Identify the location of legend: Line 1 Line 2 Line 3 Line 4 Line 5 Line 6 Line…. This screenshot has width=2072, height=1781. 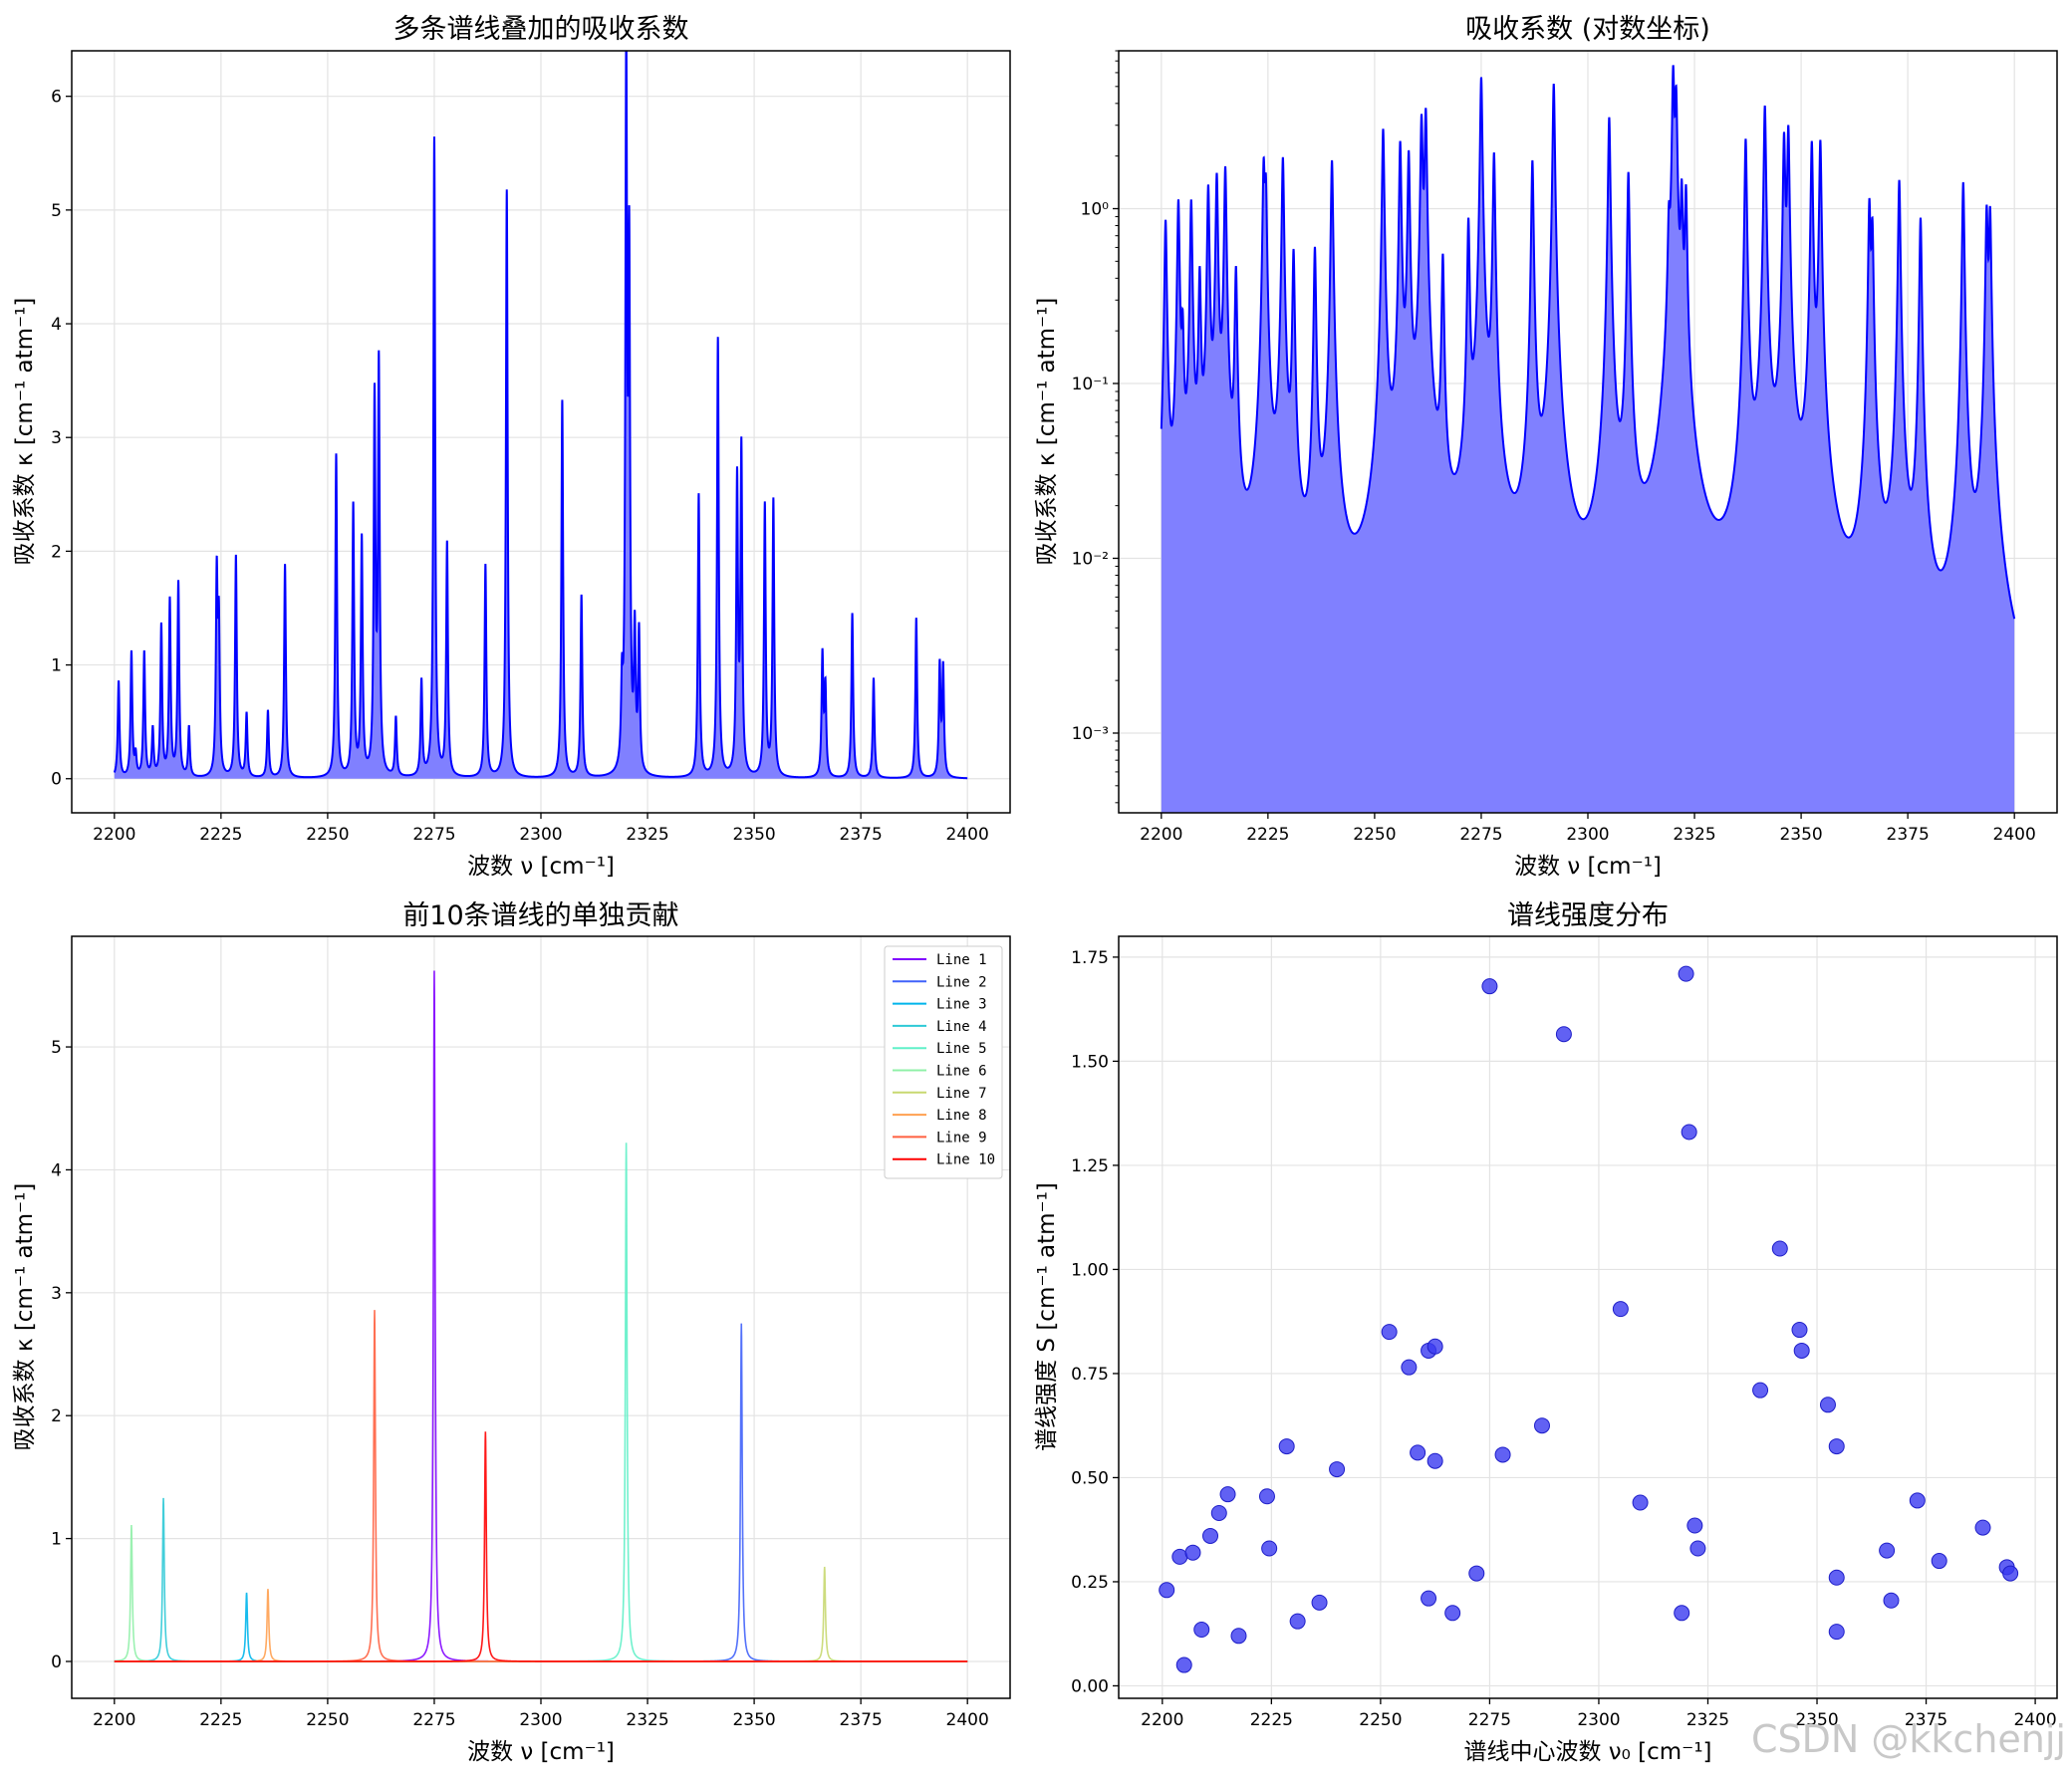
(943, 1062).